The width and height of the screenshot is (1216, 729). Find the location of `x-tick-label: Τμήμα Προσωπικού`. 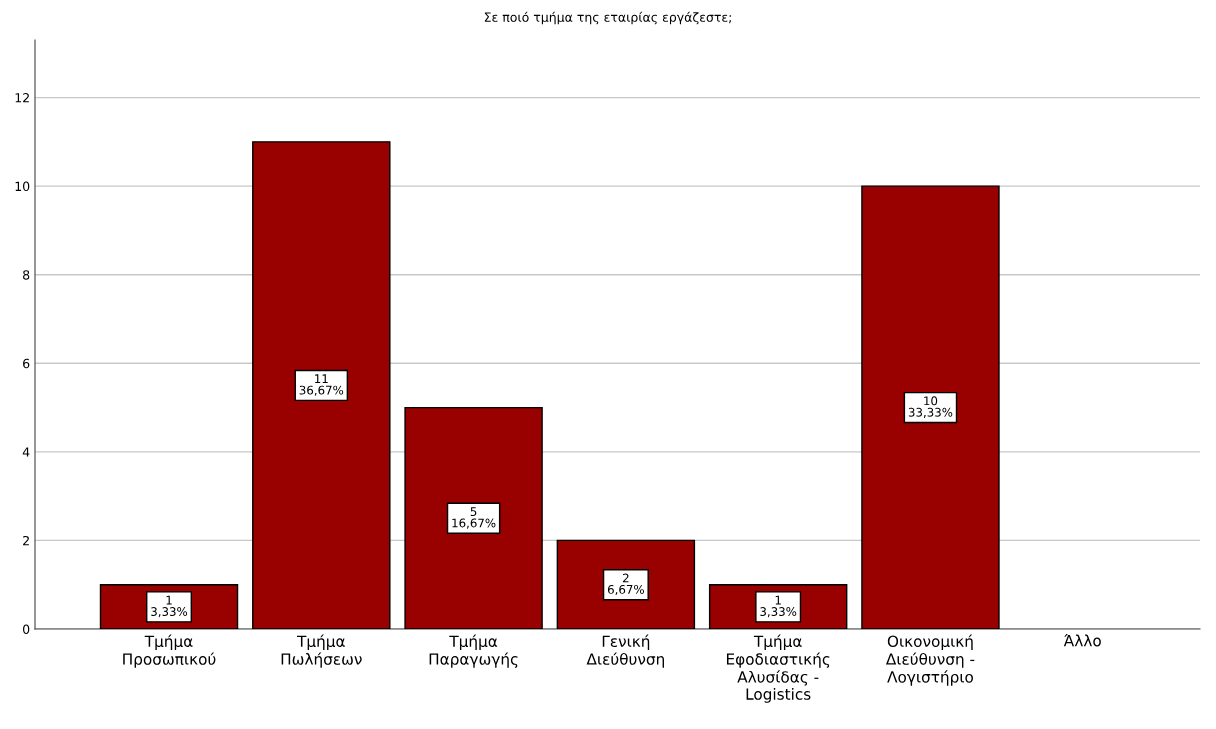

x-tick-label: Τμήμα Προσωπικού is located at coordinates (169, 651).